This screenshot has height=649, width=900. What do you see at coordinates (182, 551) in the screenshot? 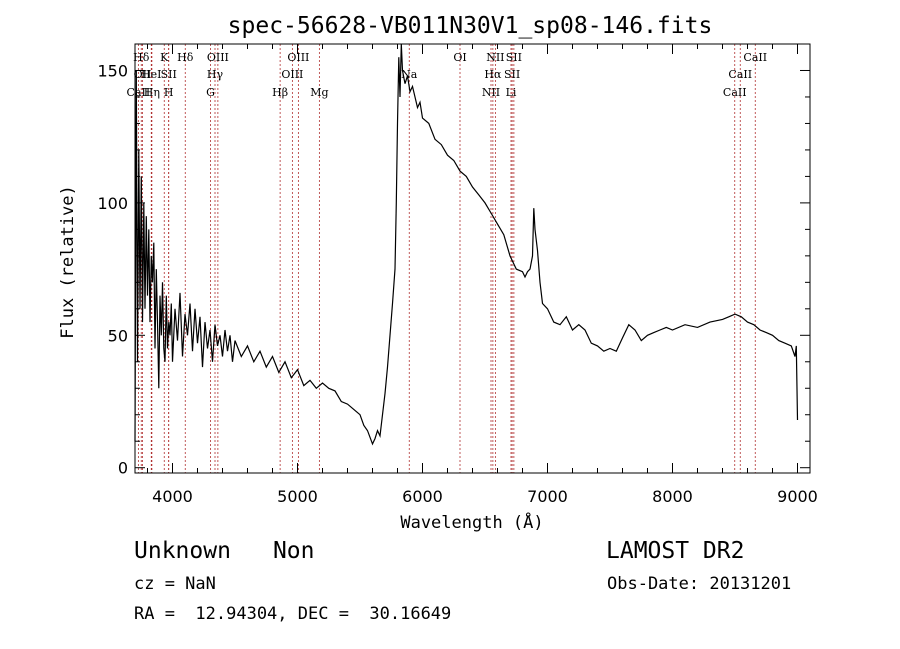
I see `object-class: Unknown` at bounding box center [182, 551].